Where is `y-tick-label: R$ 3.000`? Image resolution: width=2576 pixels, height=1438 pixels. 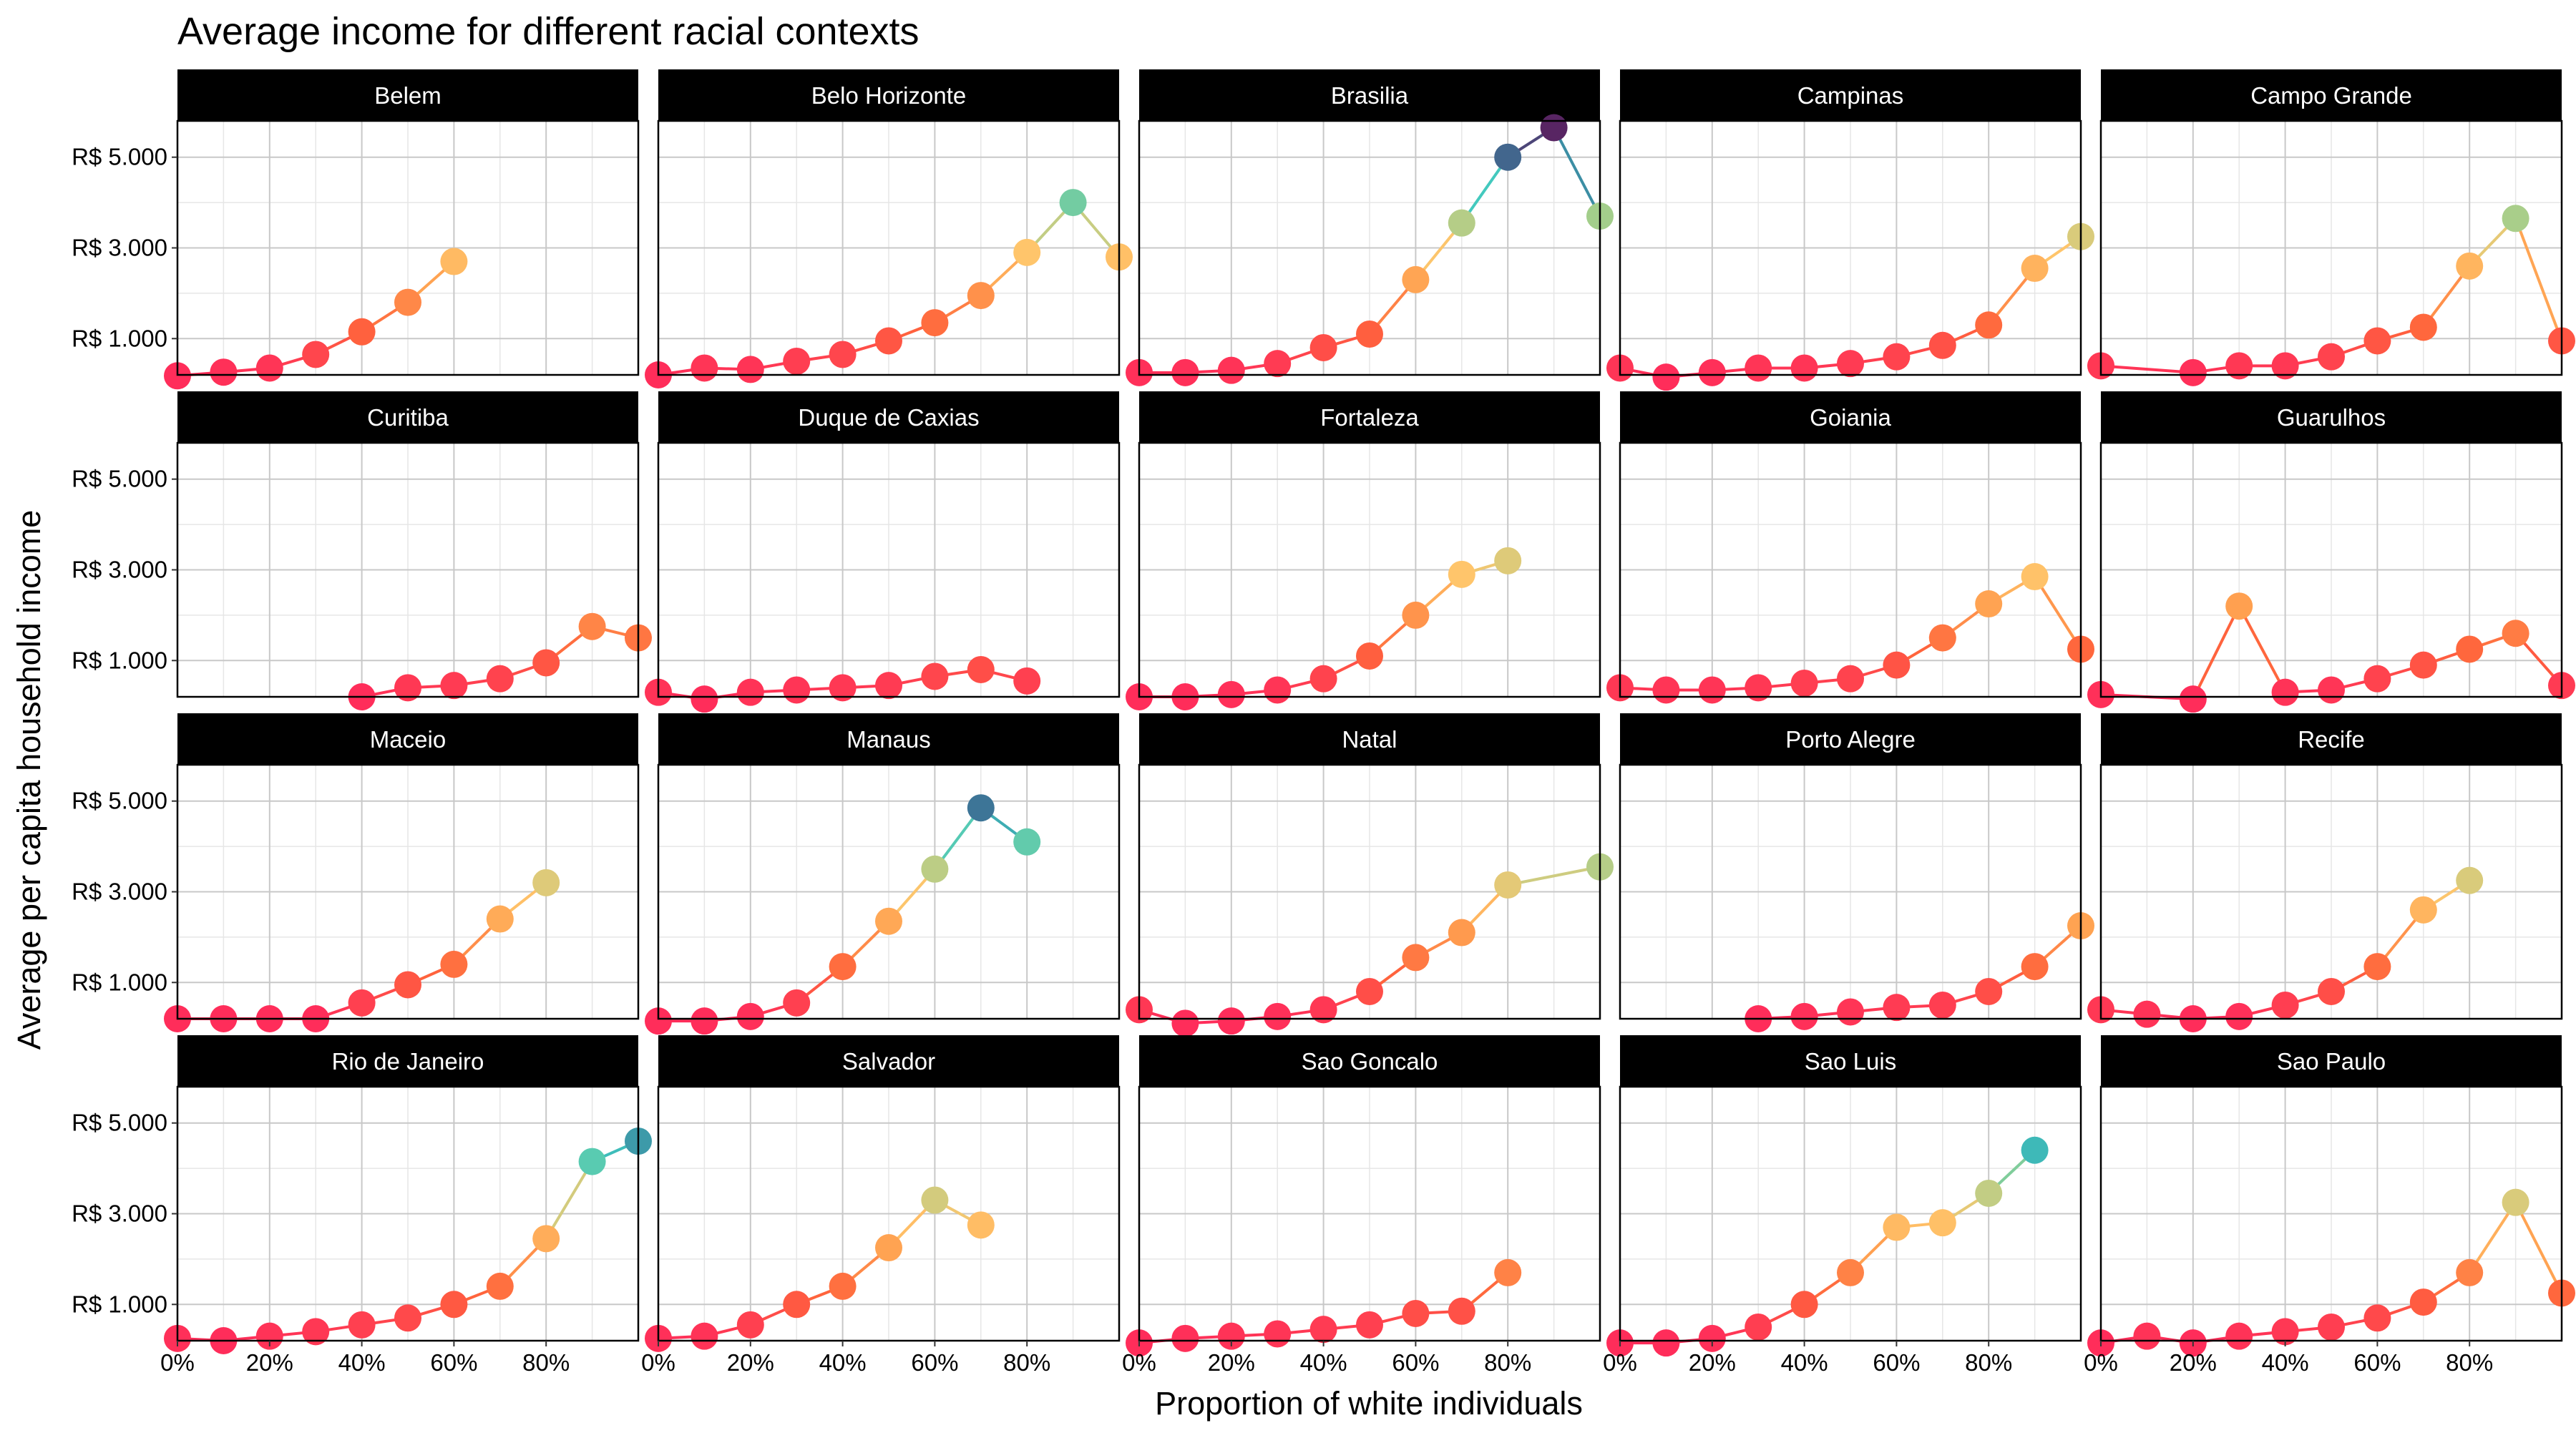 y-tick-label: R$ 3.000 is located at coordinates (119, 1213).